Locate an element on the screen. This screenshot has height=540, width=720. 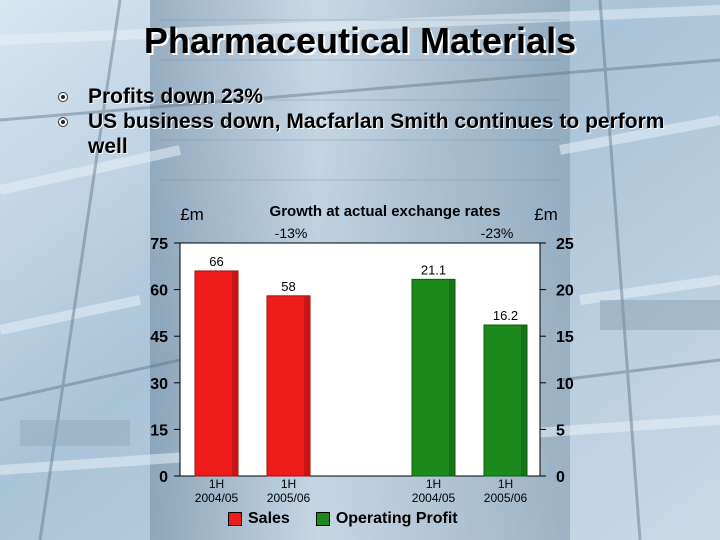
legend-item-operating-profit: Operating Profit is located at coordinates (386, 519).